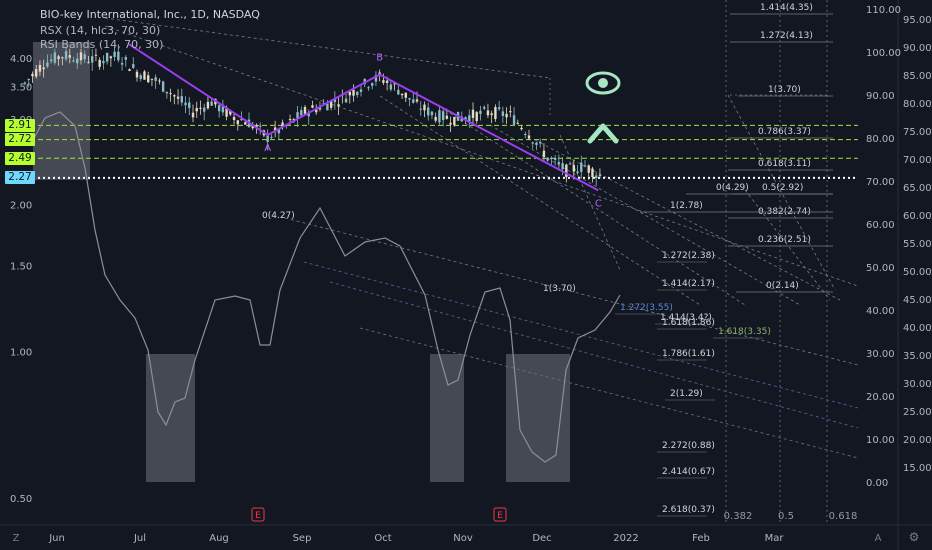 Image resolution: width=932 pixels, height=550 pixels. Describe the element at coordinates (688, 256) in the screenshot. I see `fib-extension-label: 1.272(2.38)` at that location.